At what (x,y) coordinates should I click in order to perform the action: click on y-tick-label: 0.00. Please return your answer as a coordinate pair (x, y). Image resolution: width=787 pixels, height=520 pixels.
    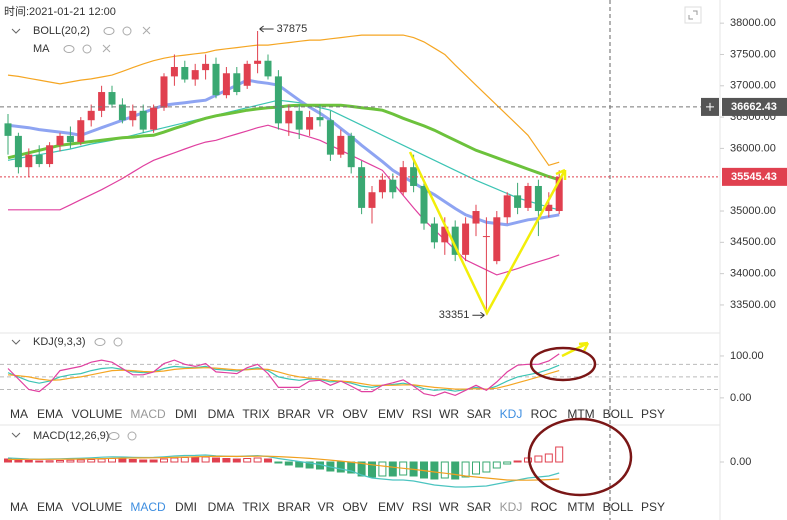
    Looking at the image, I should click on (740, 462).